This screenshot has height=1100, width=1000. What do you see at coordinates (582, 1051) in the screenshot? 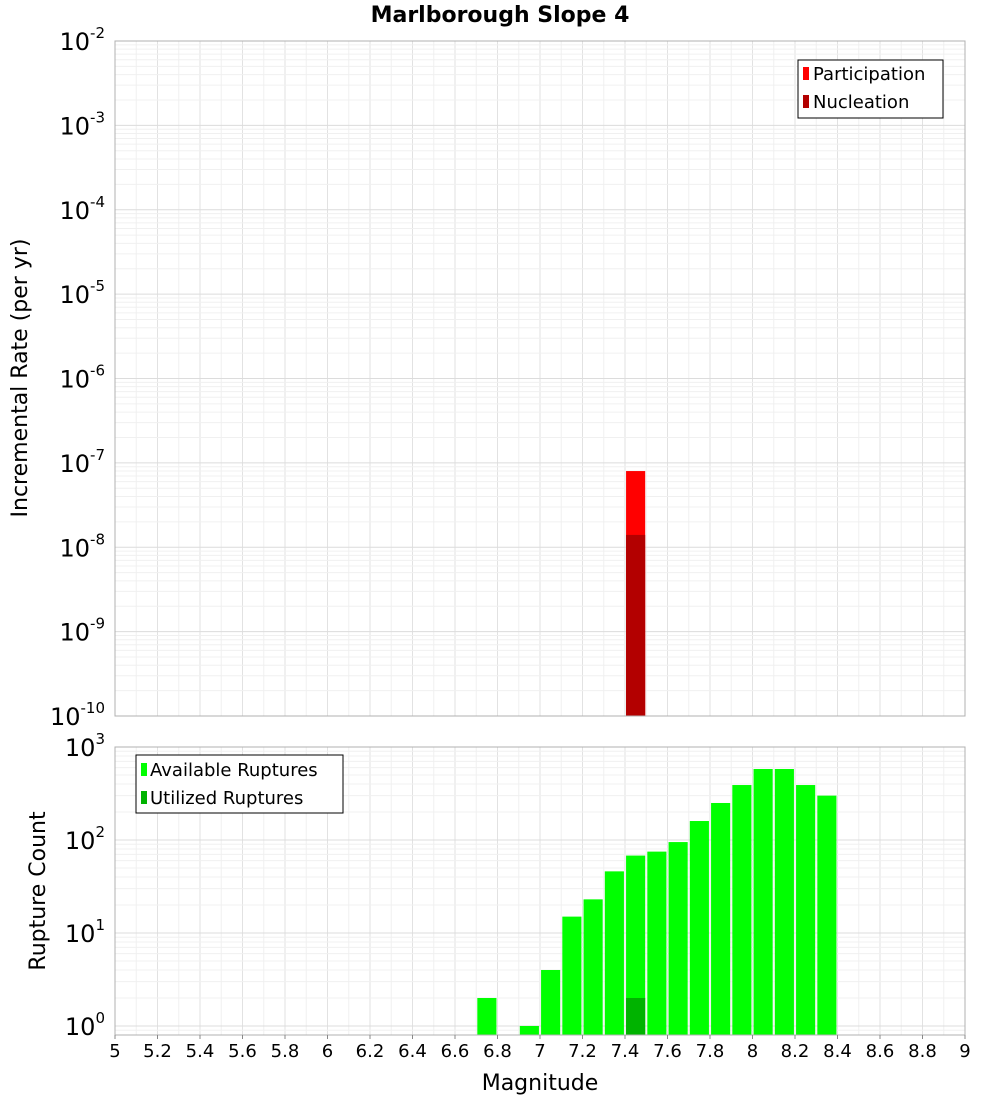
I see `x-tick-label: 7.2` at bounding box center [582, 1051].